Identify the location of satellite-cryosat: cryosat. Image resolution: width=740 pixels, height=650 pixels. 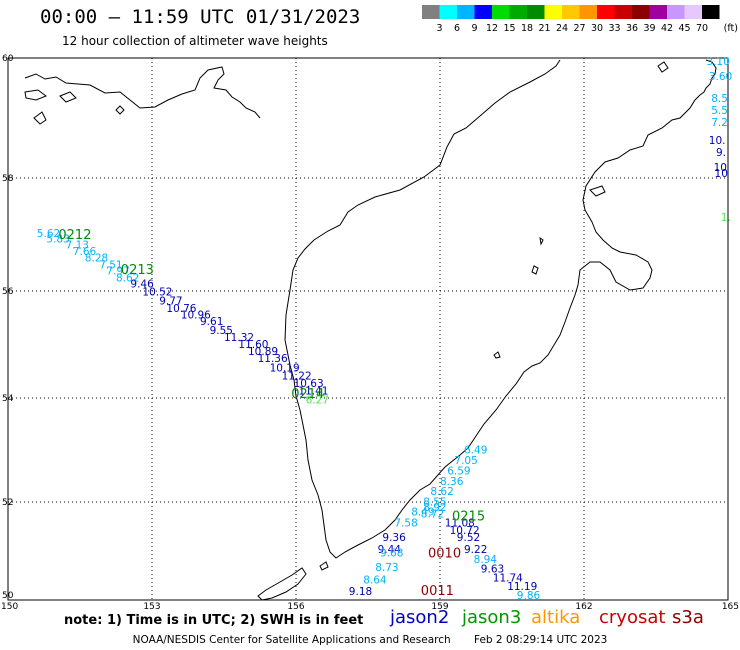
(632, 617).